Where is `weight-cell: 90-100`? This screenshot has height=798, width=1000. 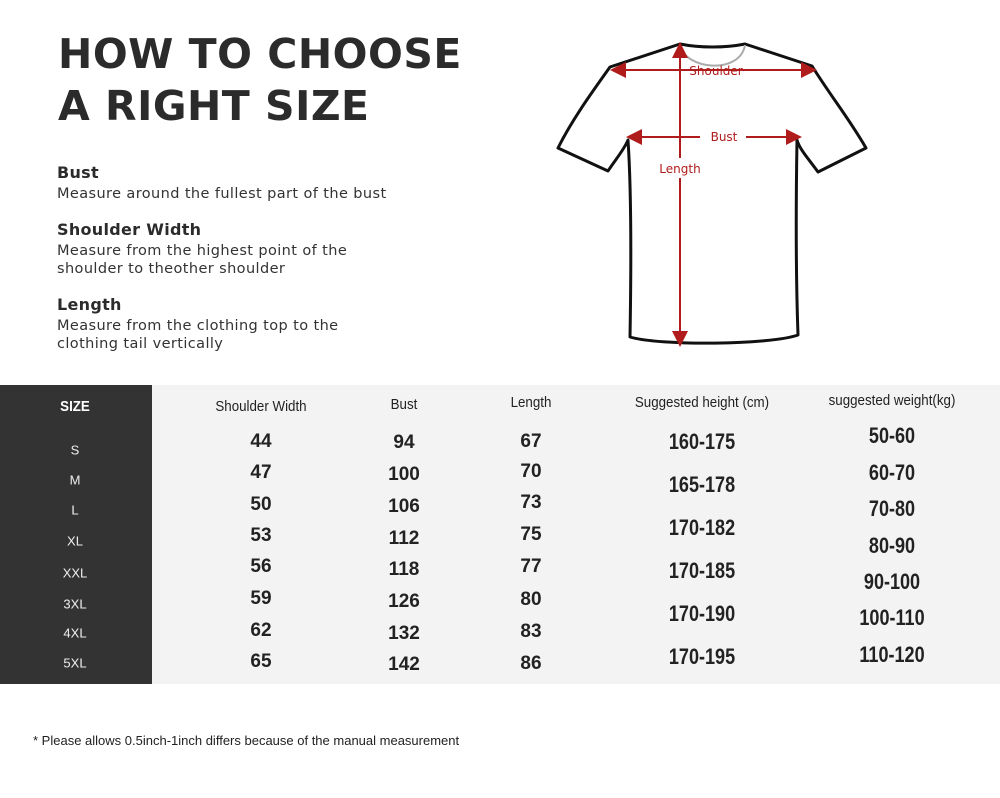
weight-cell: 90-100 is located at coordinates (892, 581).